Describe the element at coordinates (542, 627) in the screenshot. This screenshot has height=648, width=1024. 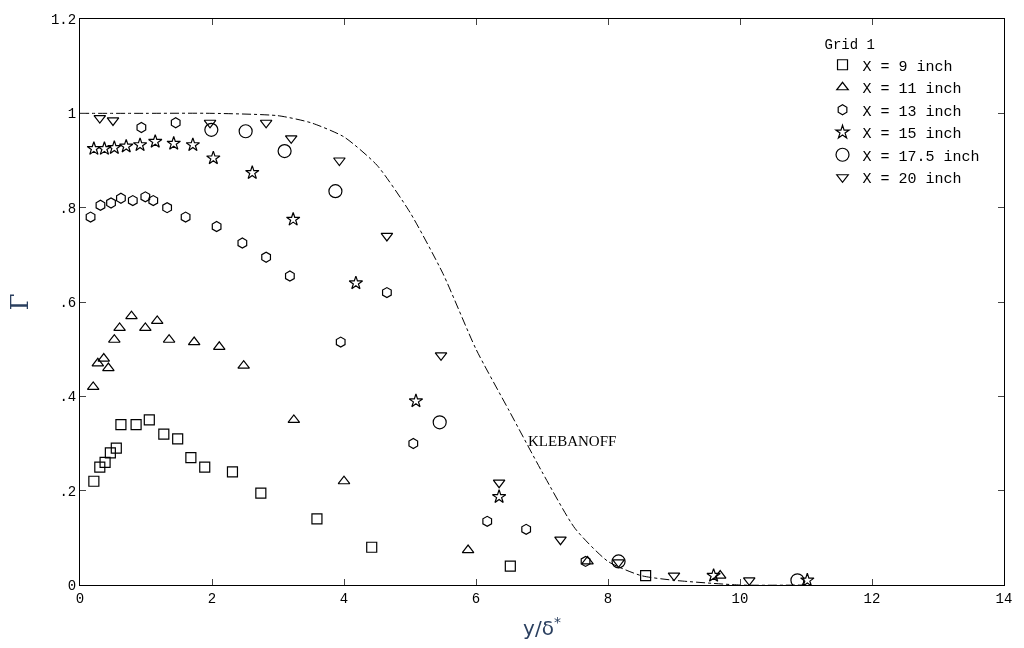
I see `x-axis-title: y/δ$^{*}$` at that location.